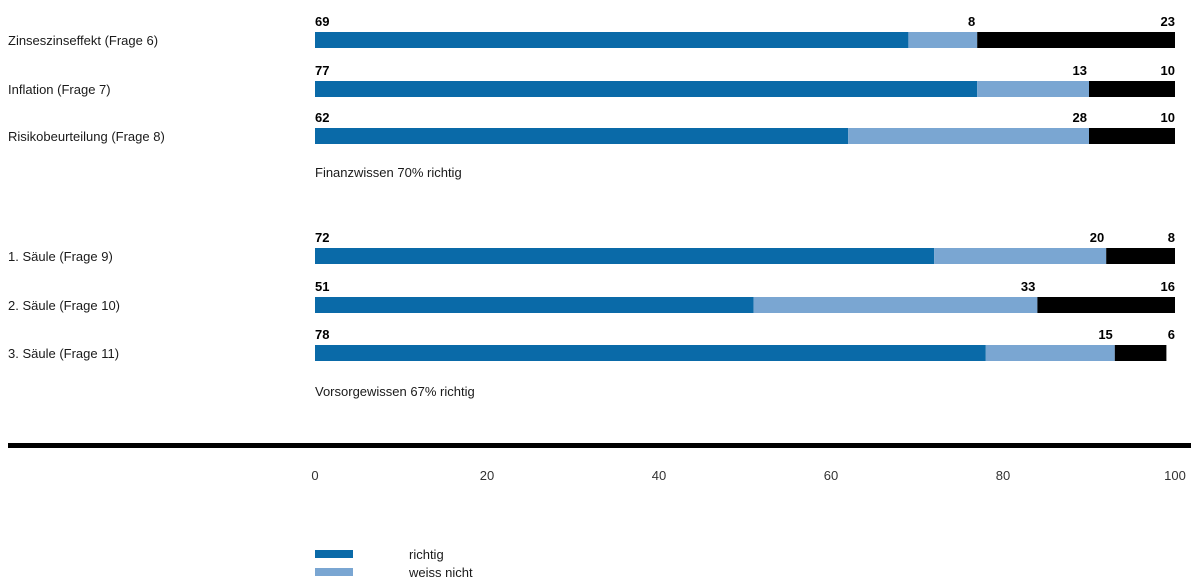 The width and height of the screenshot is (1191, 580). What do you see at coordinates (86, 136) in the screenshot?
I see `category-label: Risikobeurteilung (Frage 8)` at bounding box center [86, 136].